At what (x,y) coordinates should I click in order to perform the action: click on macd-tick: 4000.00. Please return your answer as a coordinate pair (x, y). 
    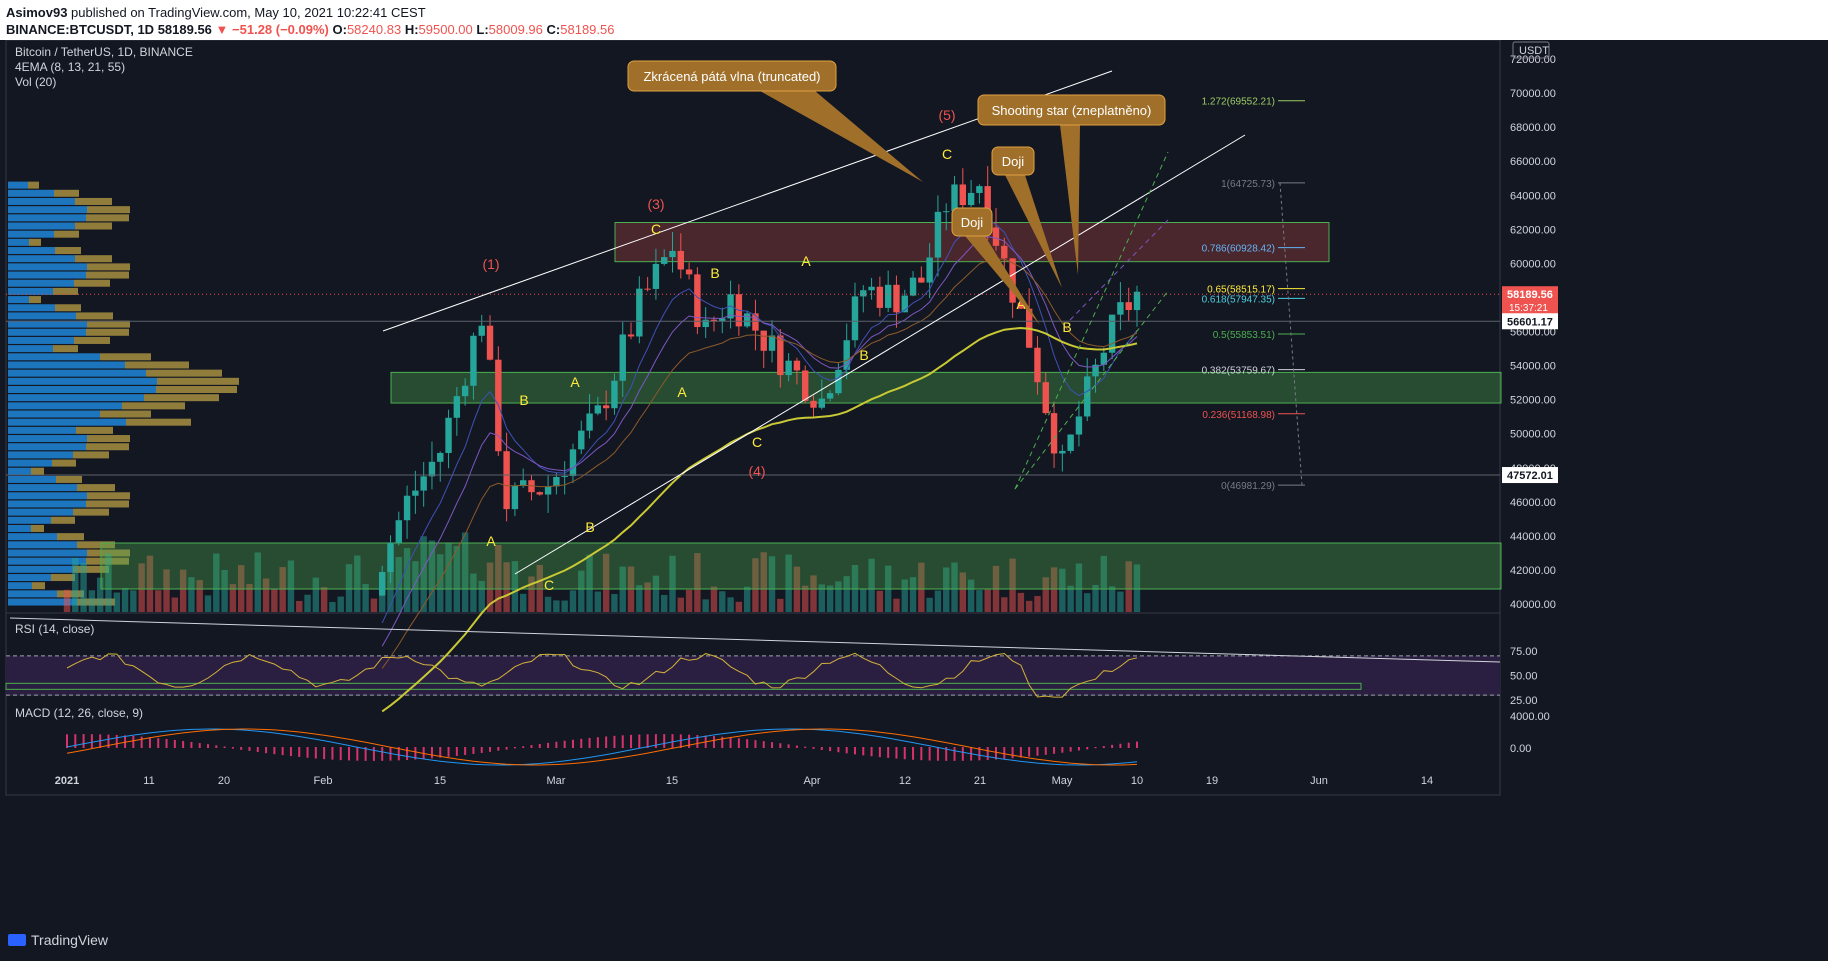
    Looking at the image, I should click on (1530, 717).